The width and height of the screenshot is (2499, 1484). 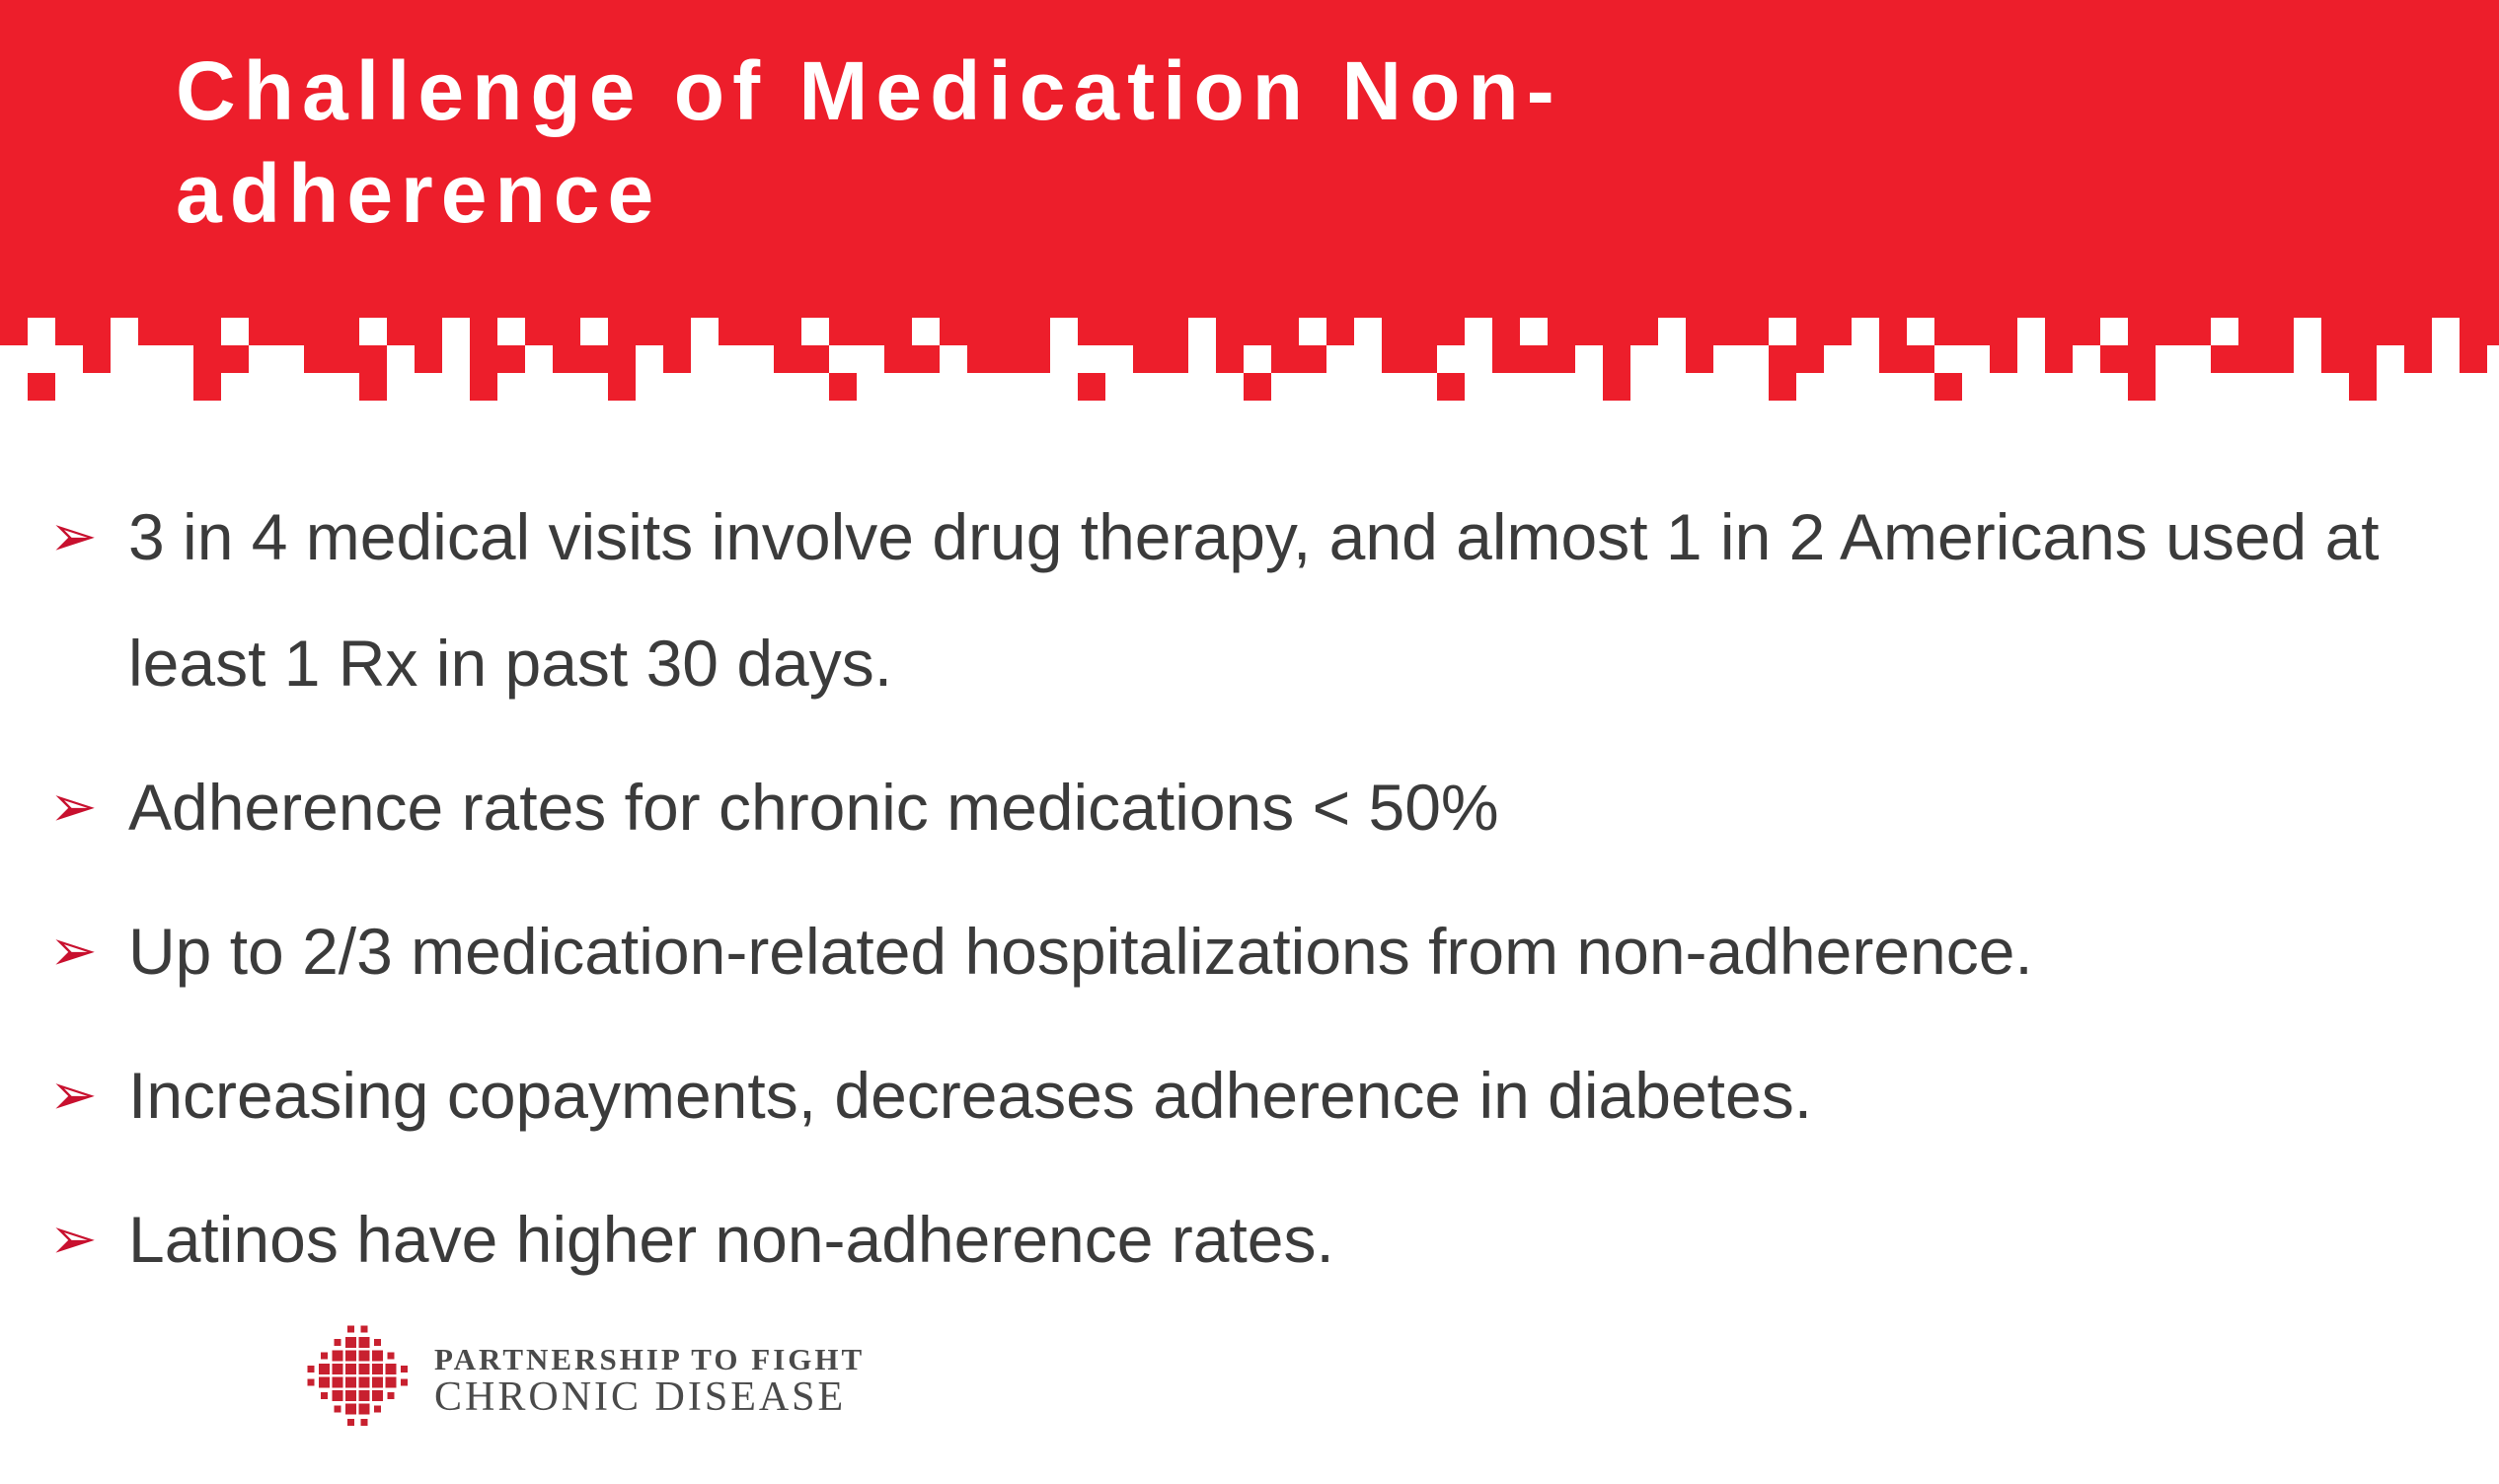 I want to click on pixel-pattern-border, so click(x=1249, y=362).